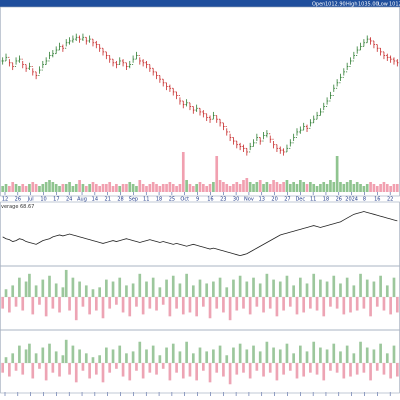 The height and width of the screenshot is (400, 400). Describe the element at coordinates (30, 200) in the screenshot. I see `x-tick-label: Jul` at that location.